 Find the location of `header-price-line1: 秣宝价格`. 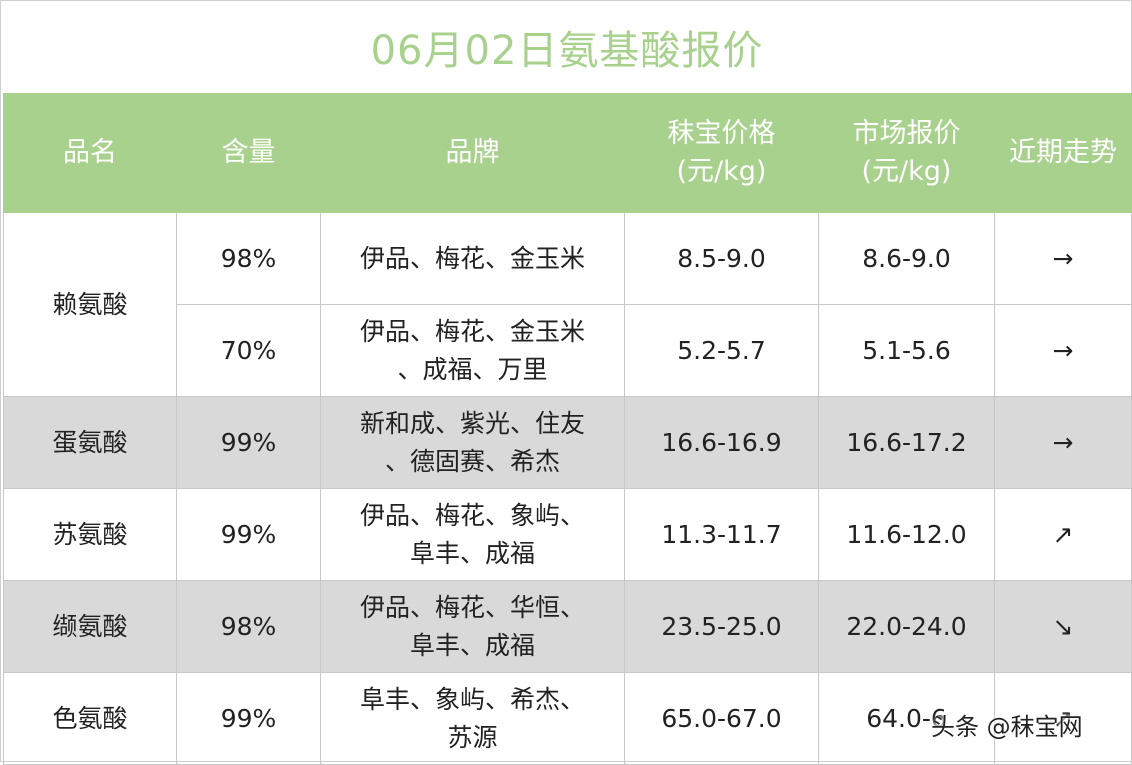

header-price-line1: 秣宝价格 is located at coordinates (721, 133).